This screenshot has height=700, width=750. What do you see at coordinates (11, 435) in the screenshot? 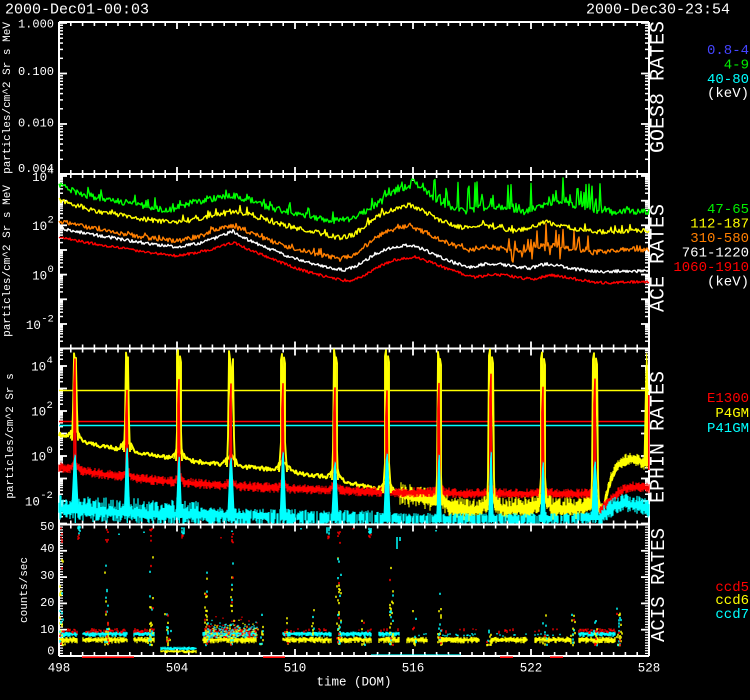
I see `svg-text: particles/cm^2 Sr s` at bounding box center [11, 435].